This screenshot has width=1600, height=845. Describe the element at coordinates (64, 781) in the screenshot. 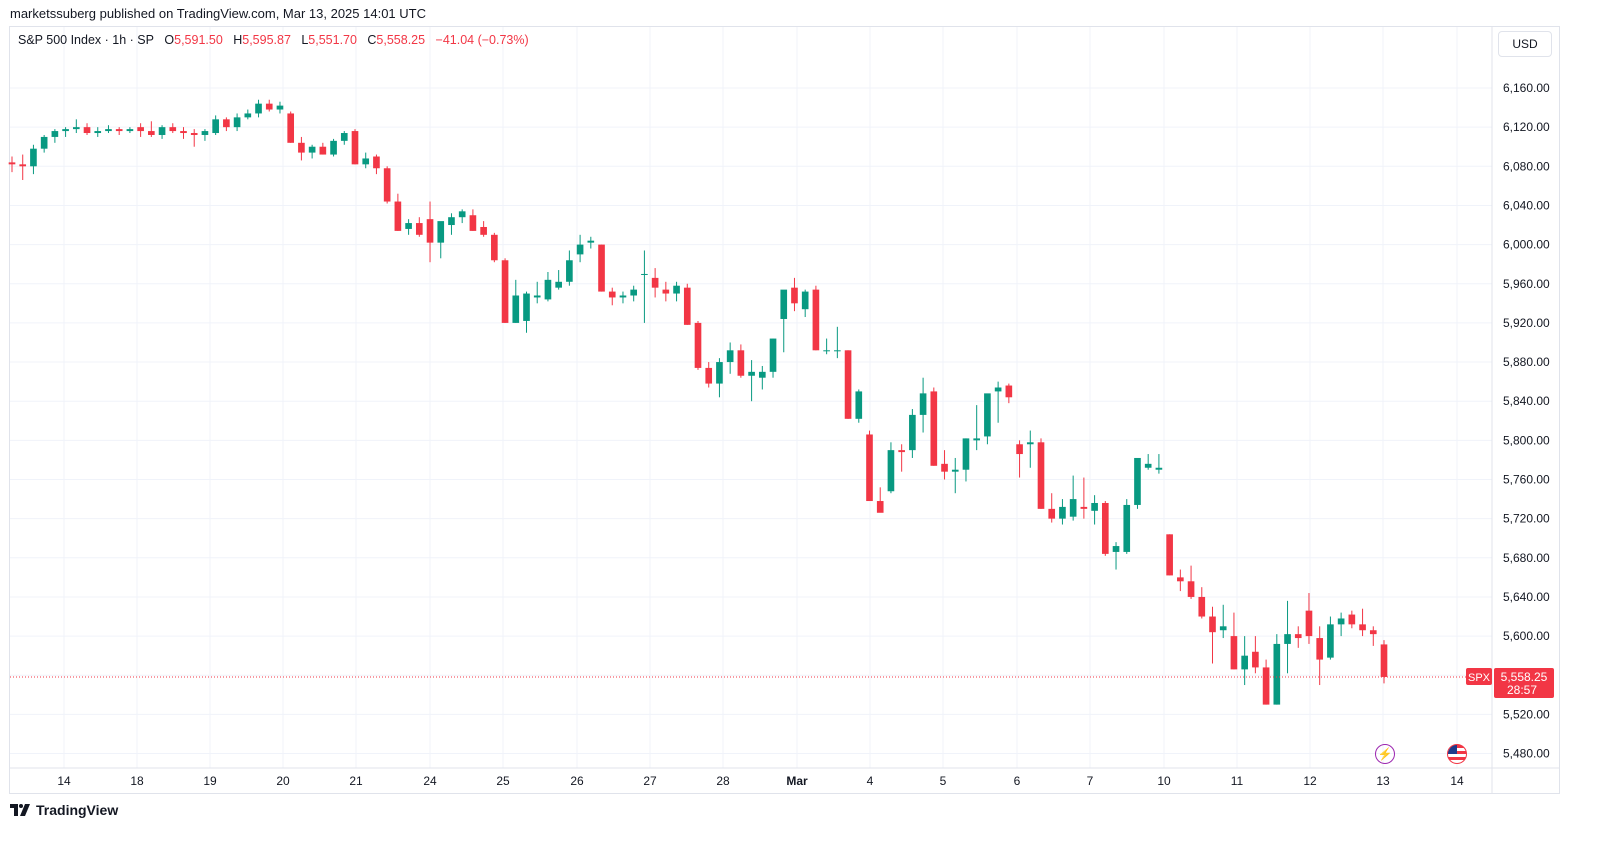

I see `x-tick-label: 14` at that location.